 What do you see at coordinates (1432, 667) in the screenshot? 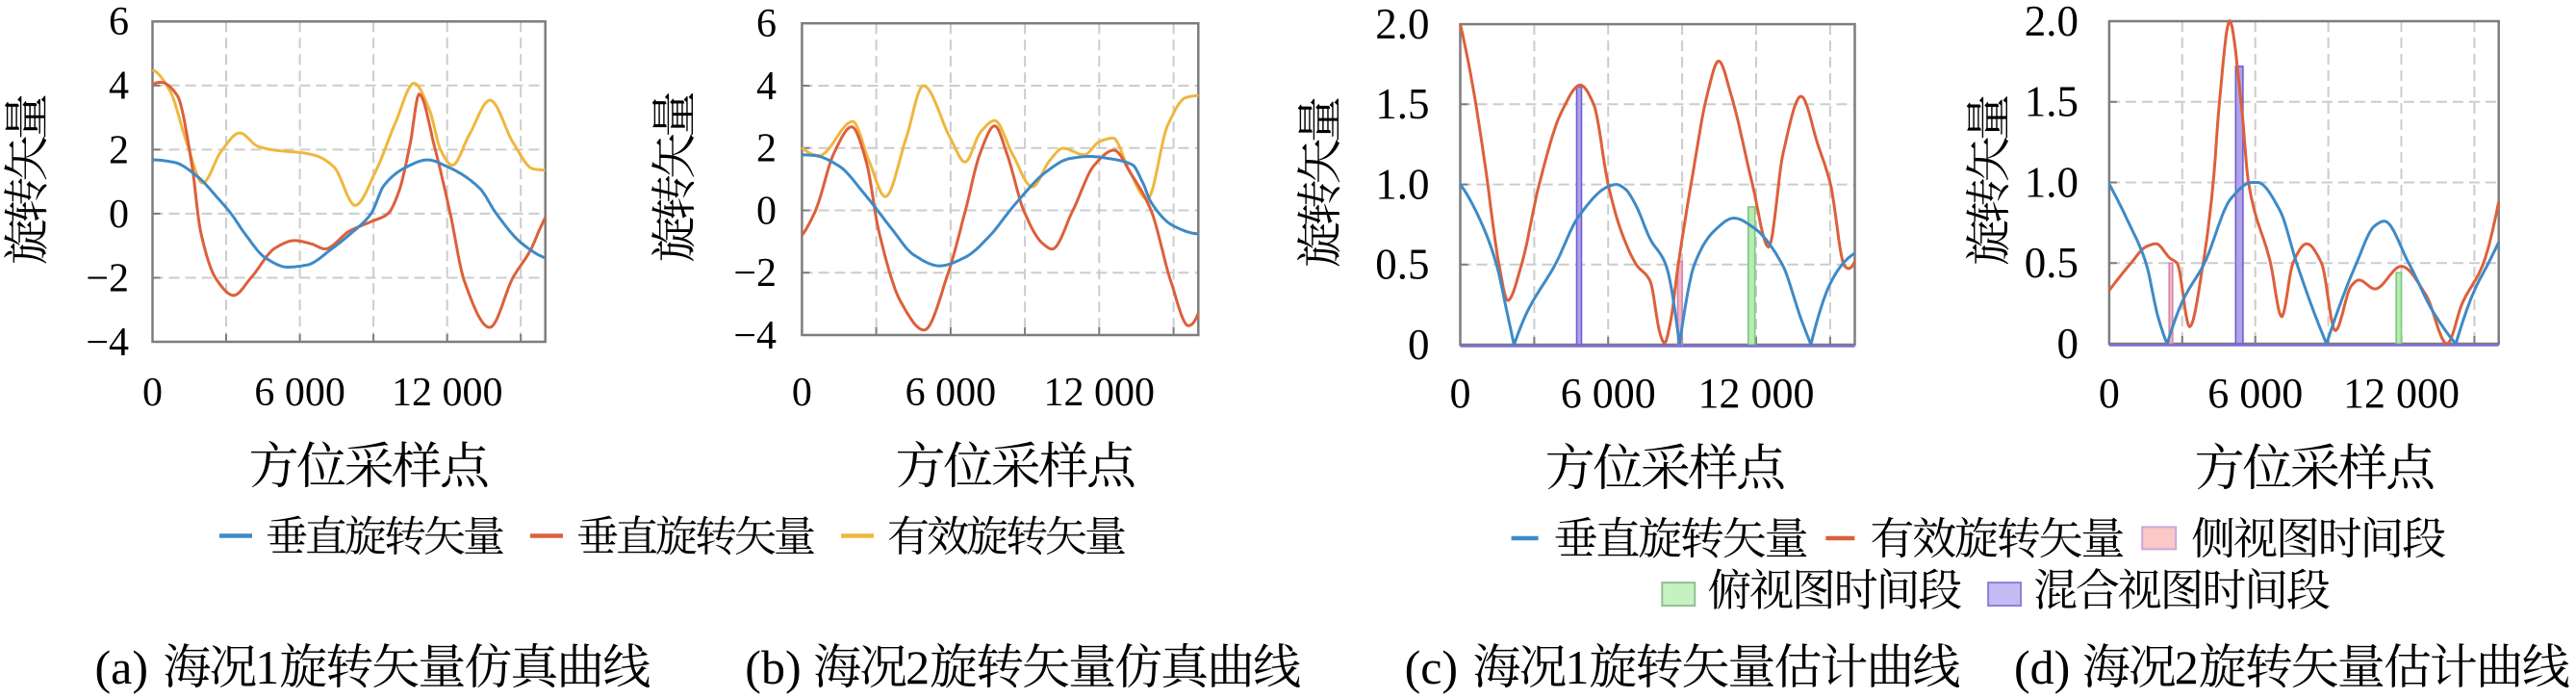
I see `svg-text: (c)` at bounding box center [1432, 667].